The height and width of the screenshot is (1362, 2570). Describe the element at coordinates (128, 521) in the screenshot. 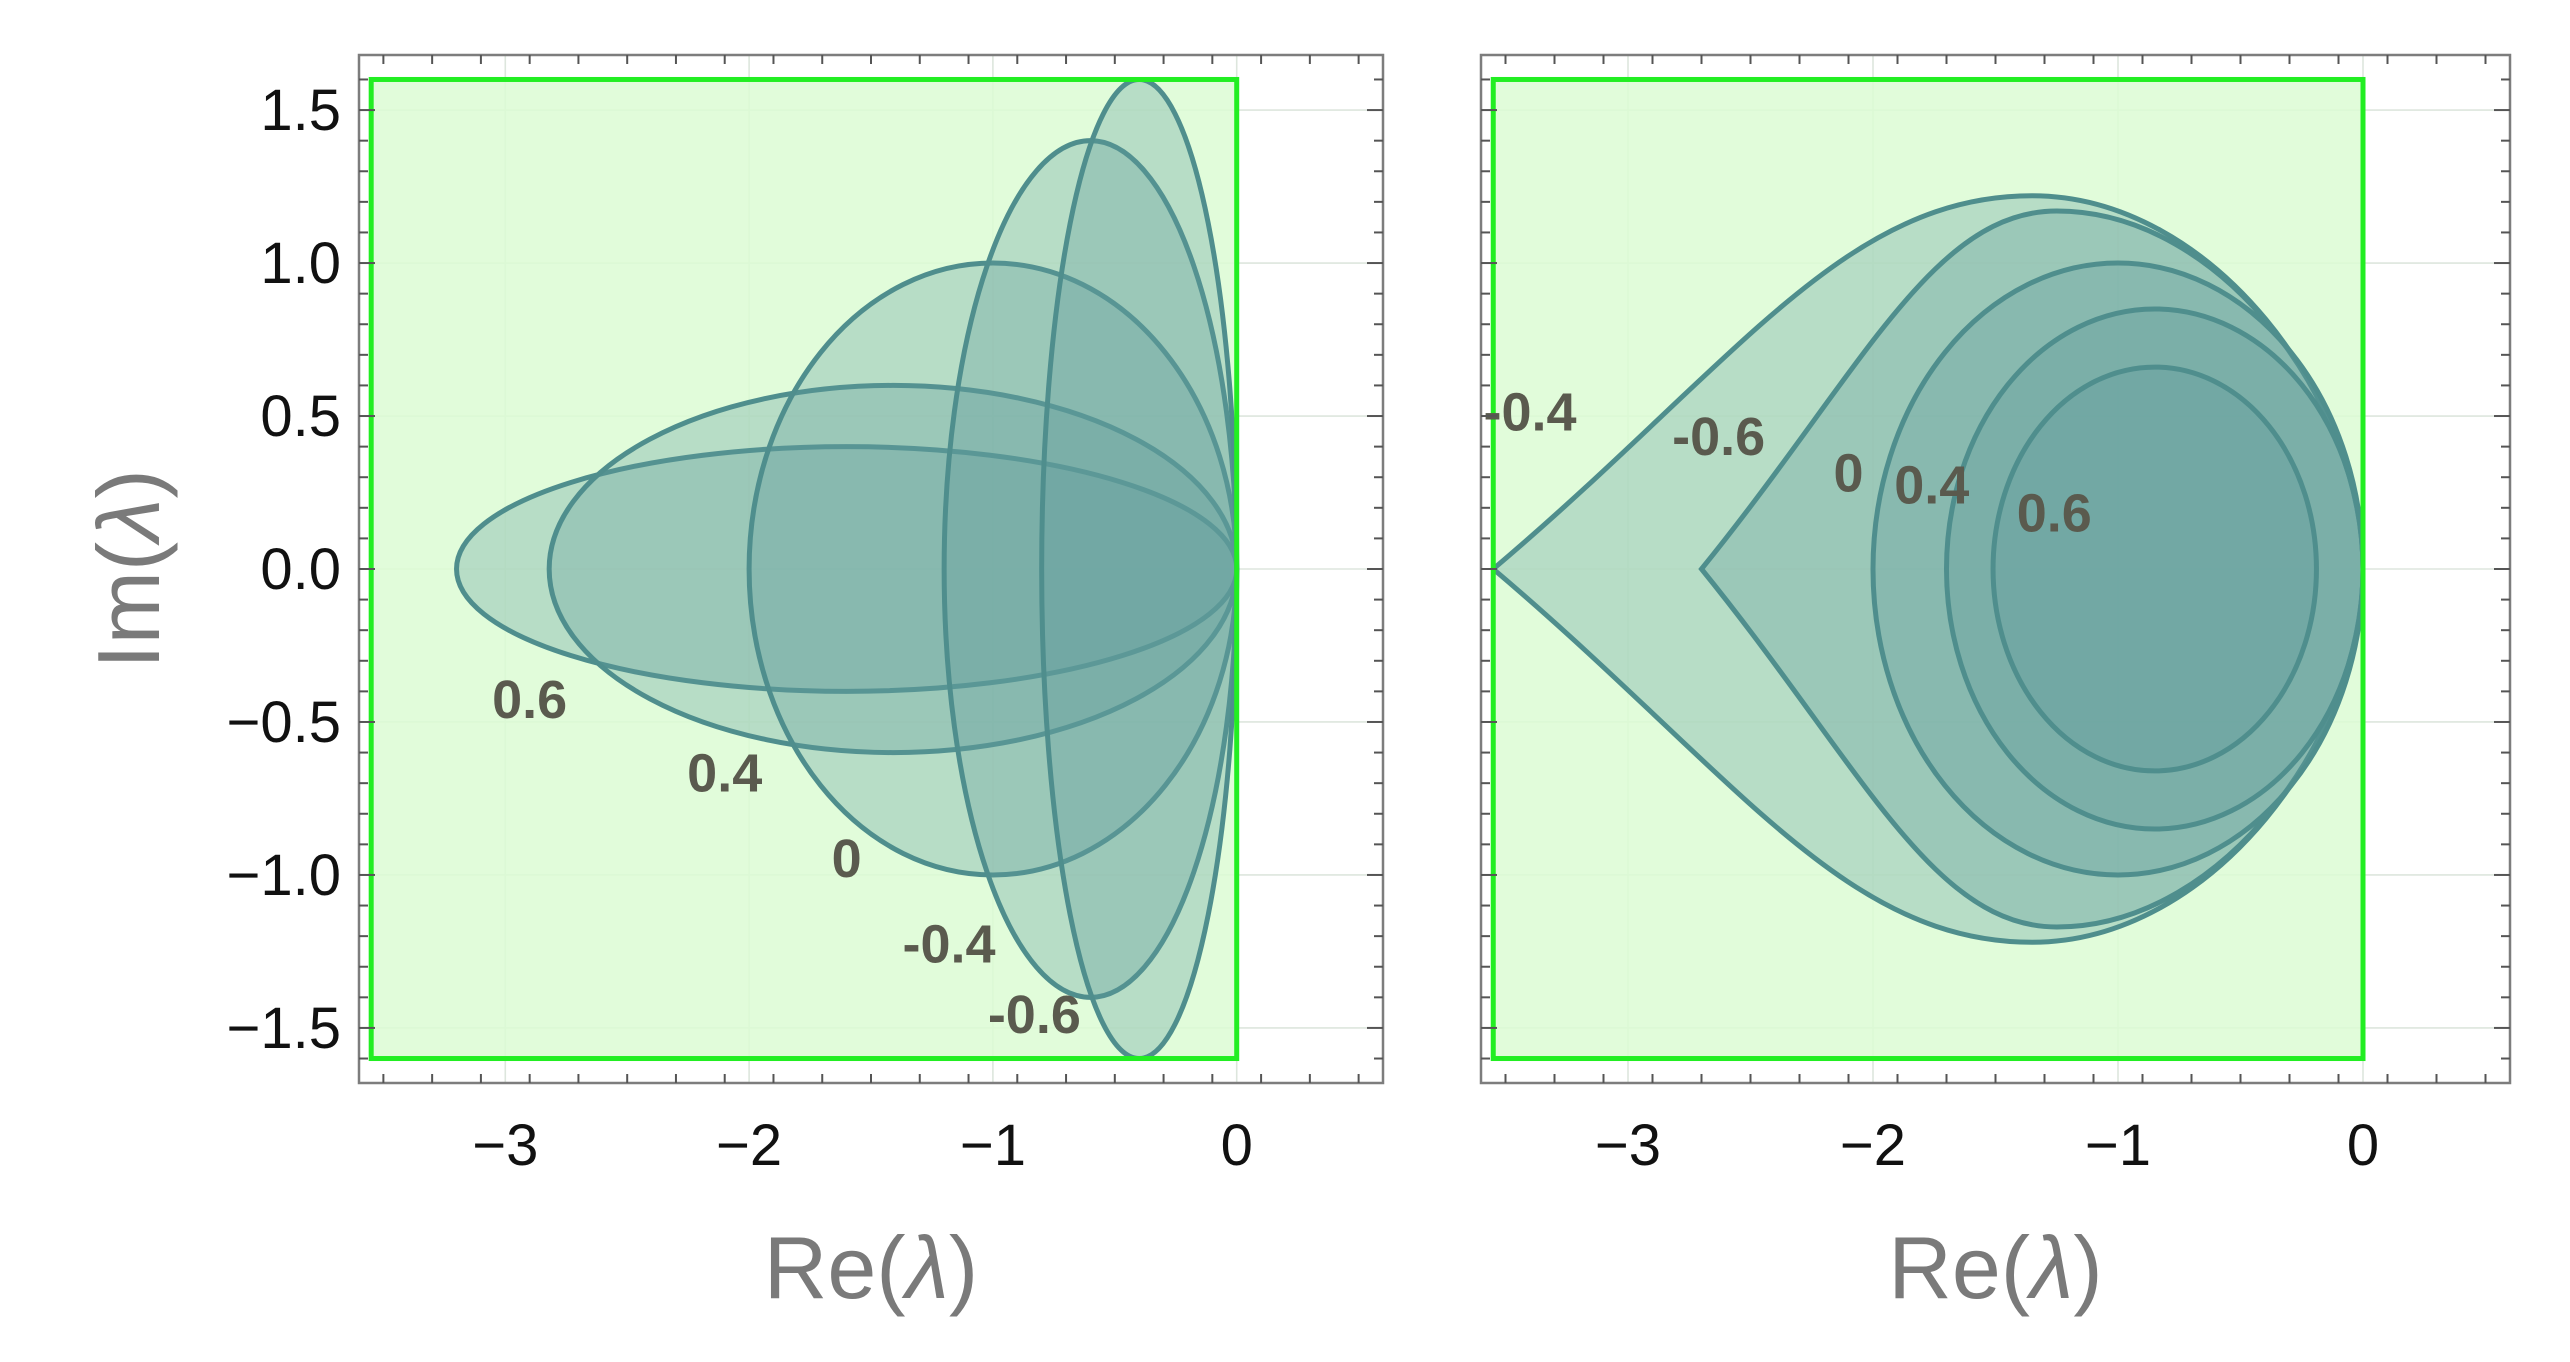

I see `y-axis-title-part: λ` at that location.